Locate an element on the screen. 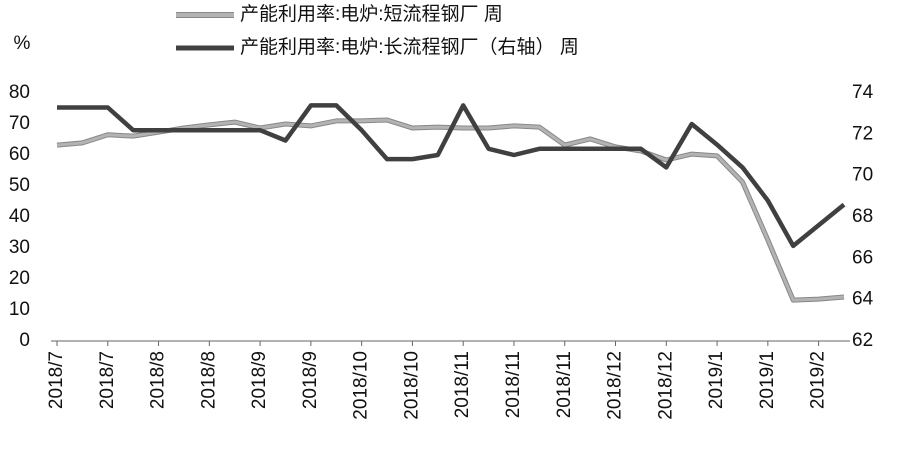  y-unit-label: % is located at coordinates (22, 43).